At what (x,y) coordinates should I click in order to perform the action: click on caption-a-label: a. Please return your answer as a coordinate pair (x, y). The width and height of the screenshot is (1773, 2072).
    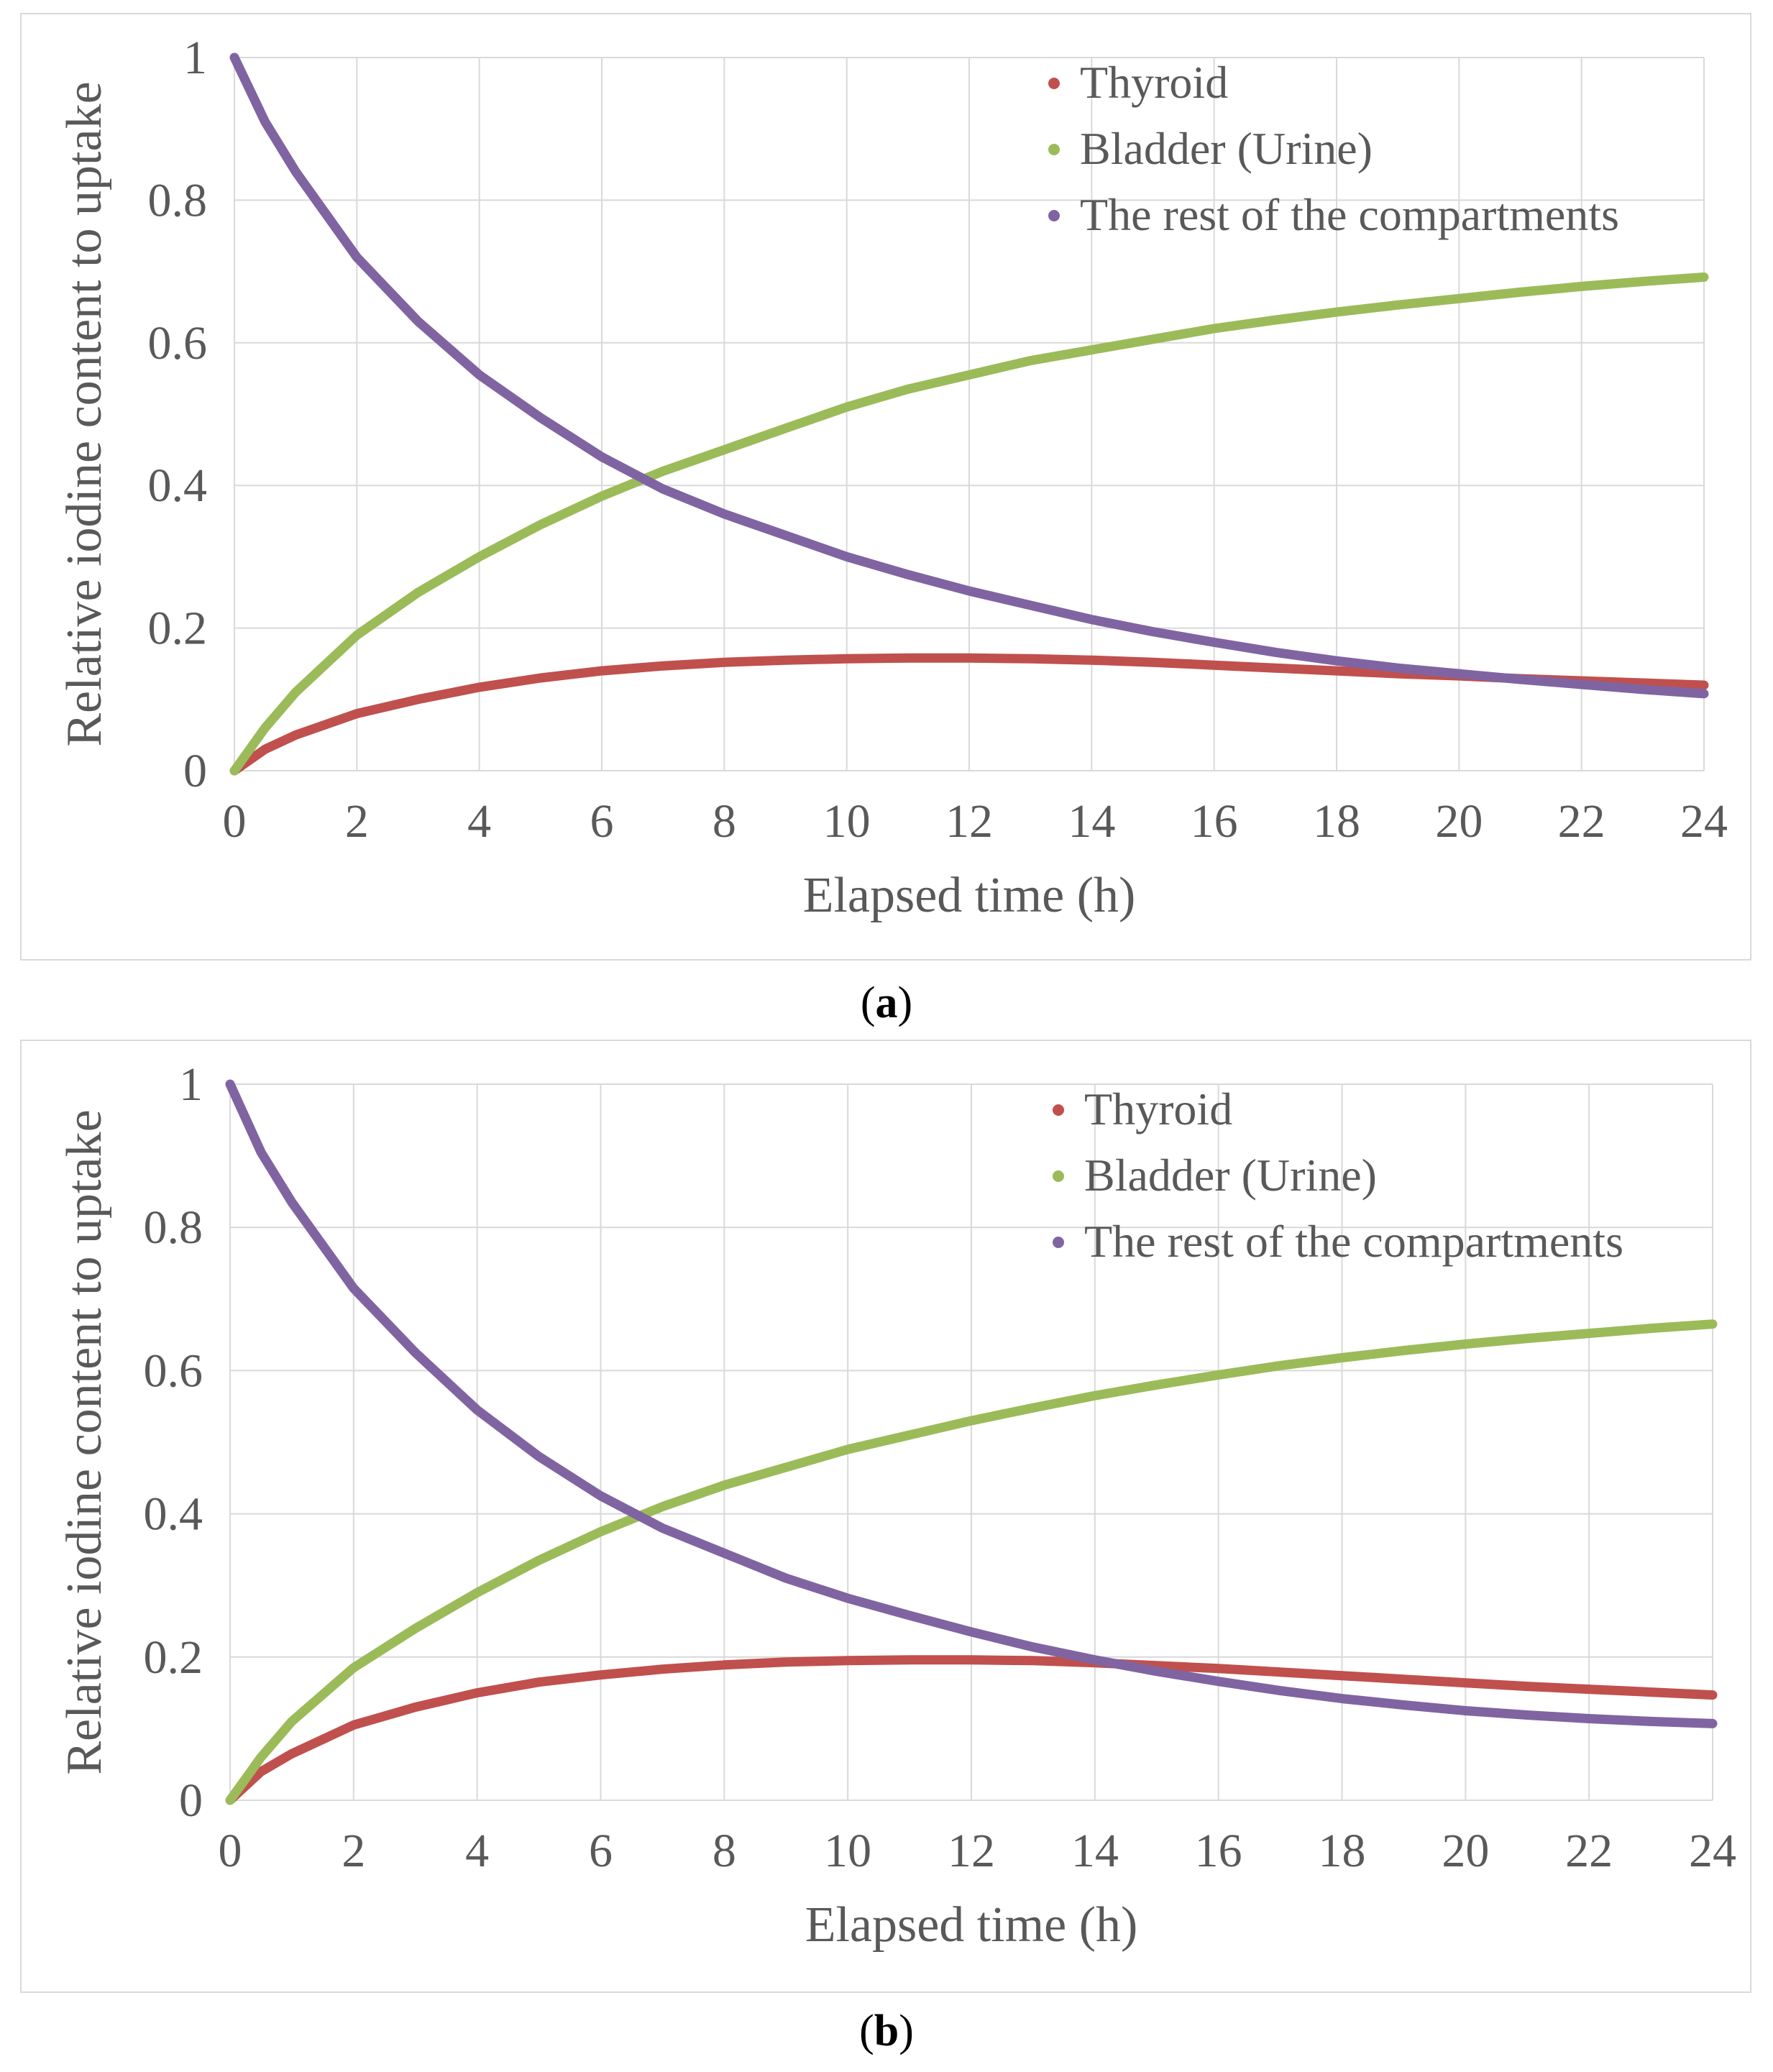
    Looking at the image, I should click on (886, 1002).